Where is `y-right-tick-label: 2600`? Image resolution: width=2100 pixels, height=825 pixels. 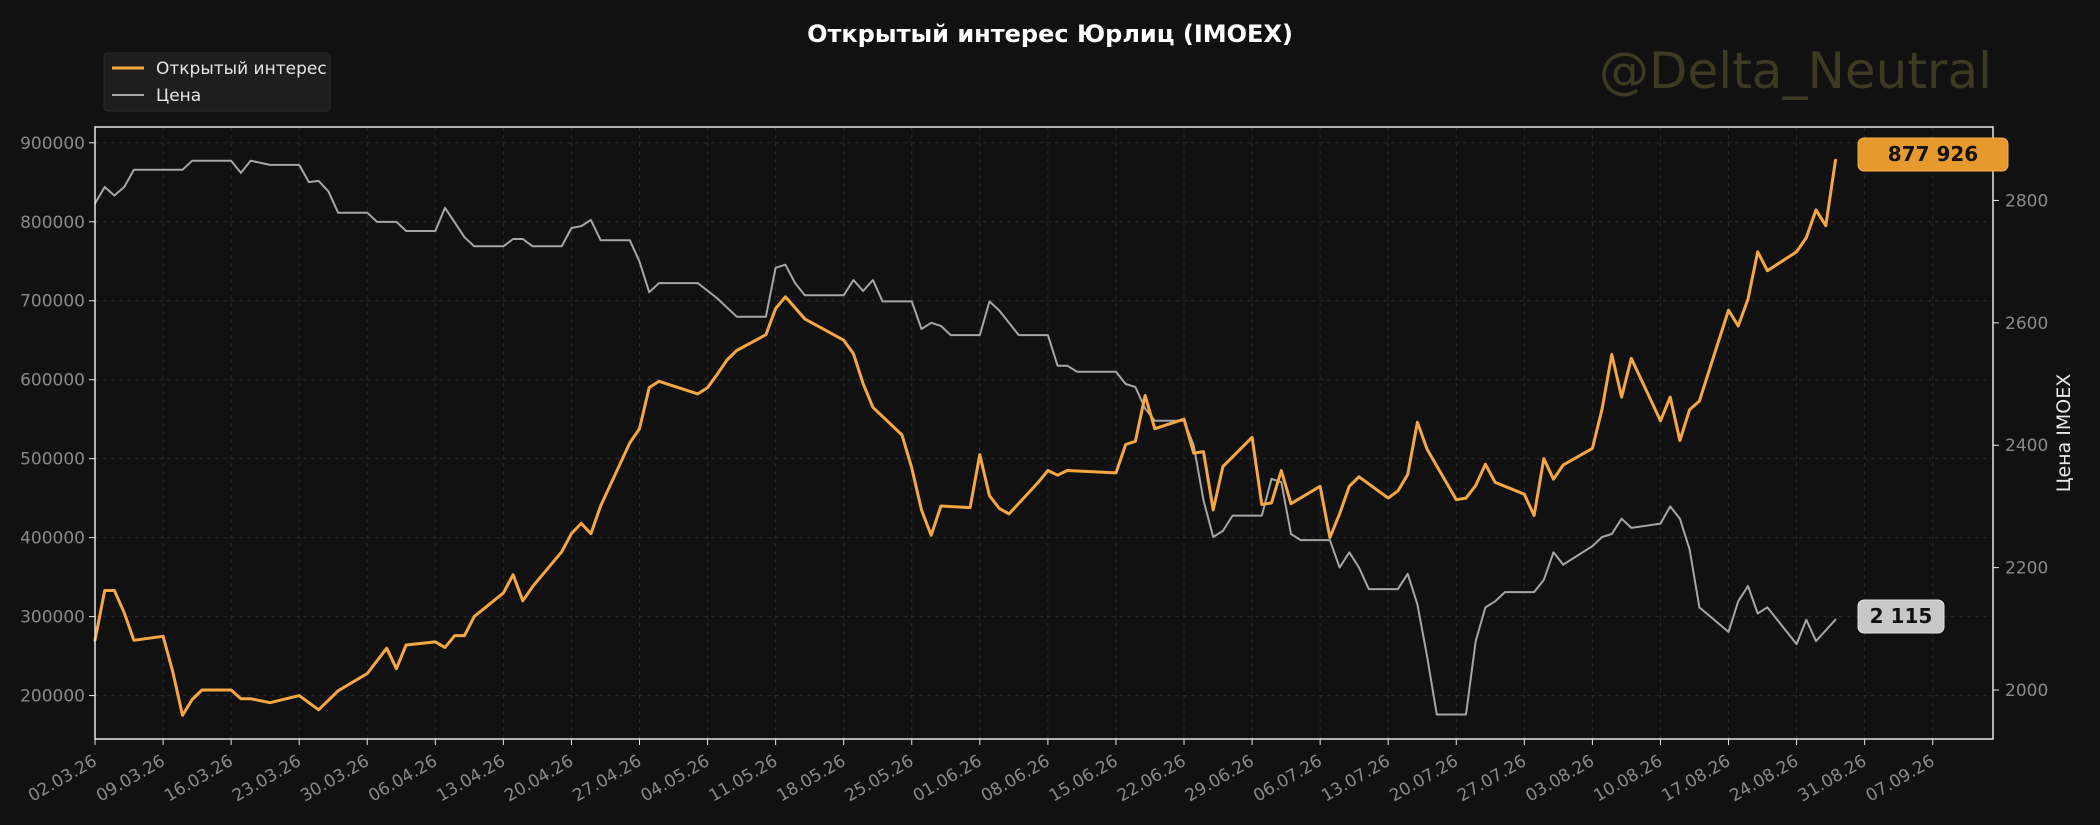 y-right-tick-label: 2600 is located at coordinates (2026, 324).